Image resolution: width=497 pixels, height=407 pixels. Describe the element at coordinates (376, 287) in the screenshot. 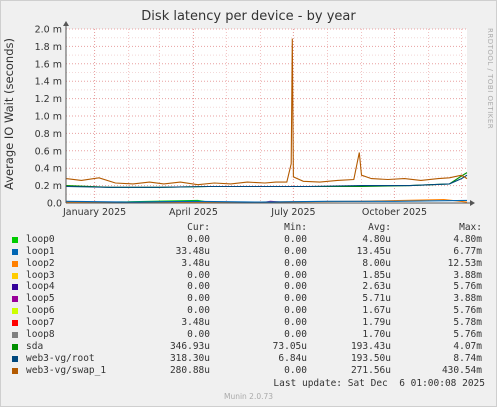

I see `legend-avg: 2.63u` at that location.